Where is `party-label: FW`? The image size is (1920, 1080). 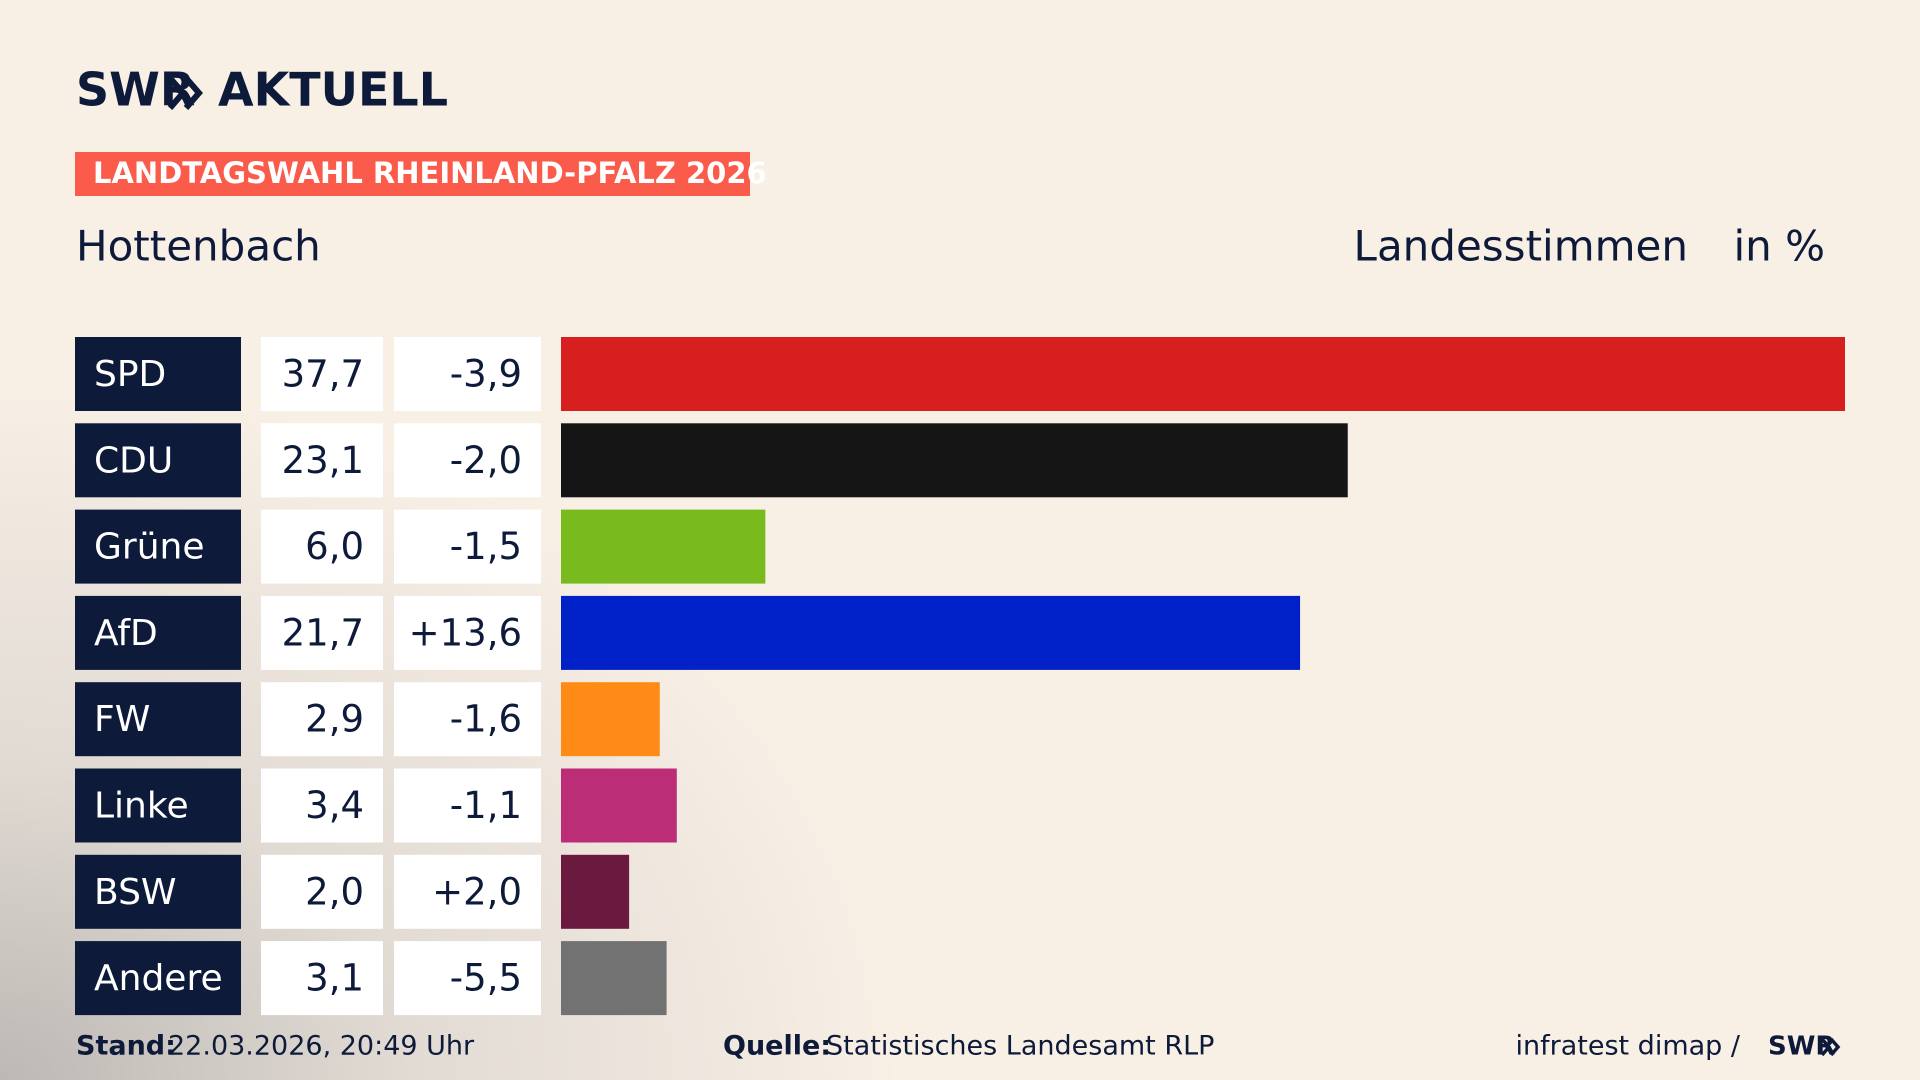 party-label: FW is located at coordinates (122, 719).